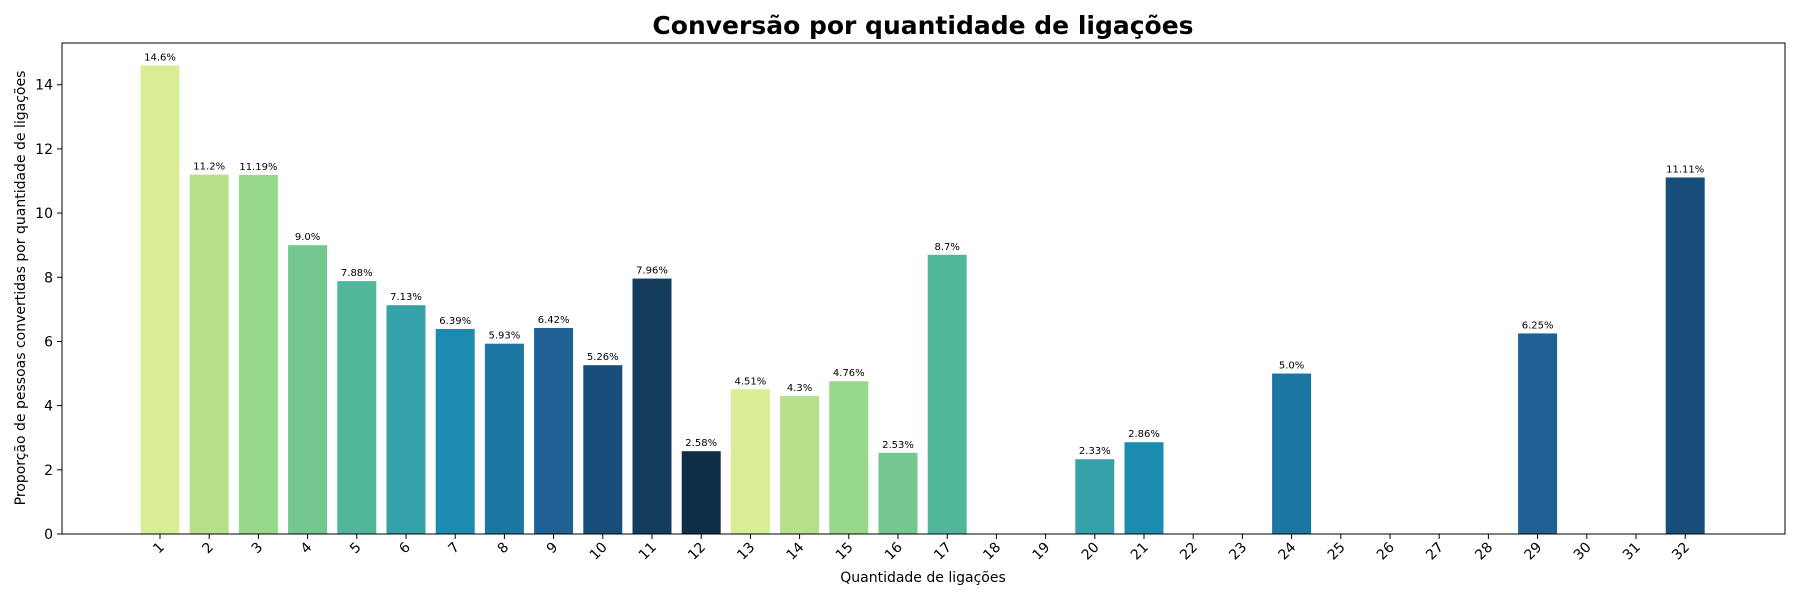 The height and width of the screenshot is (600, 1800). Describe the element at coordinates (48, 535) in the screenshot. I see `y-tick-label: 0` at that location.